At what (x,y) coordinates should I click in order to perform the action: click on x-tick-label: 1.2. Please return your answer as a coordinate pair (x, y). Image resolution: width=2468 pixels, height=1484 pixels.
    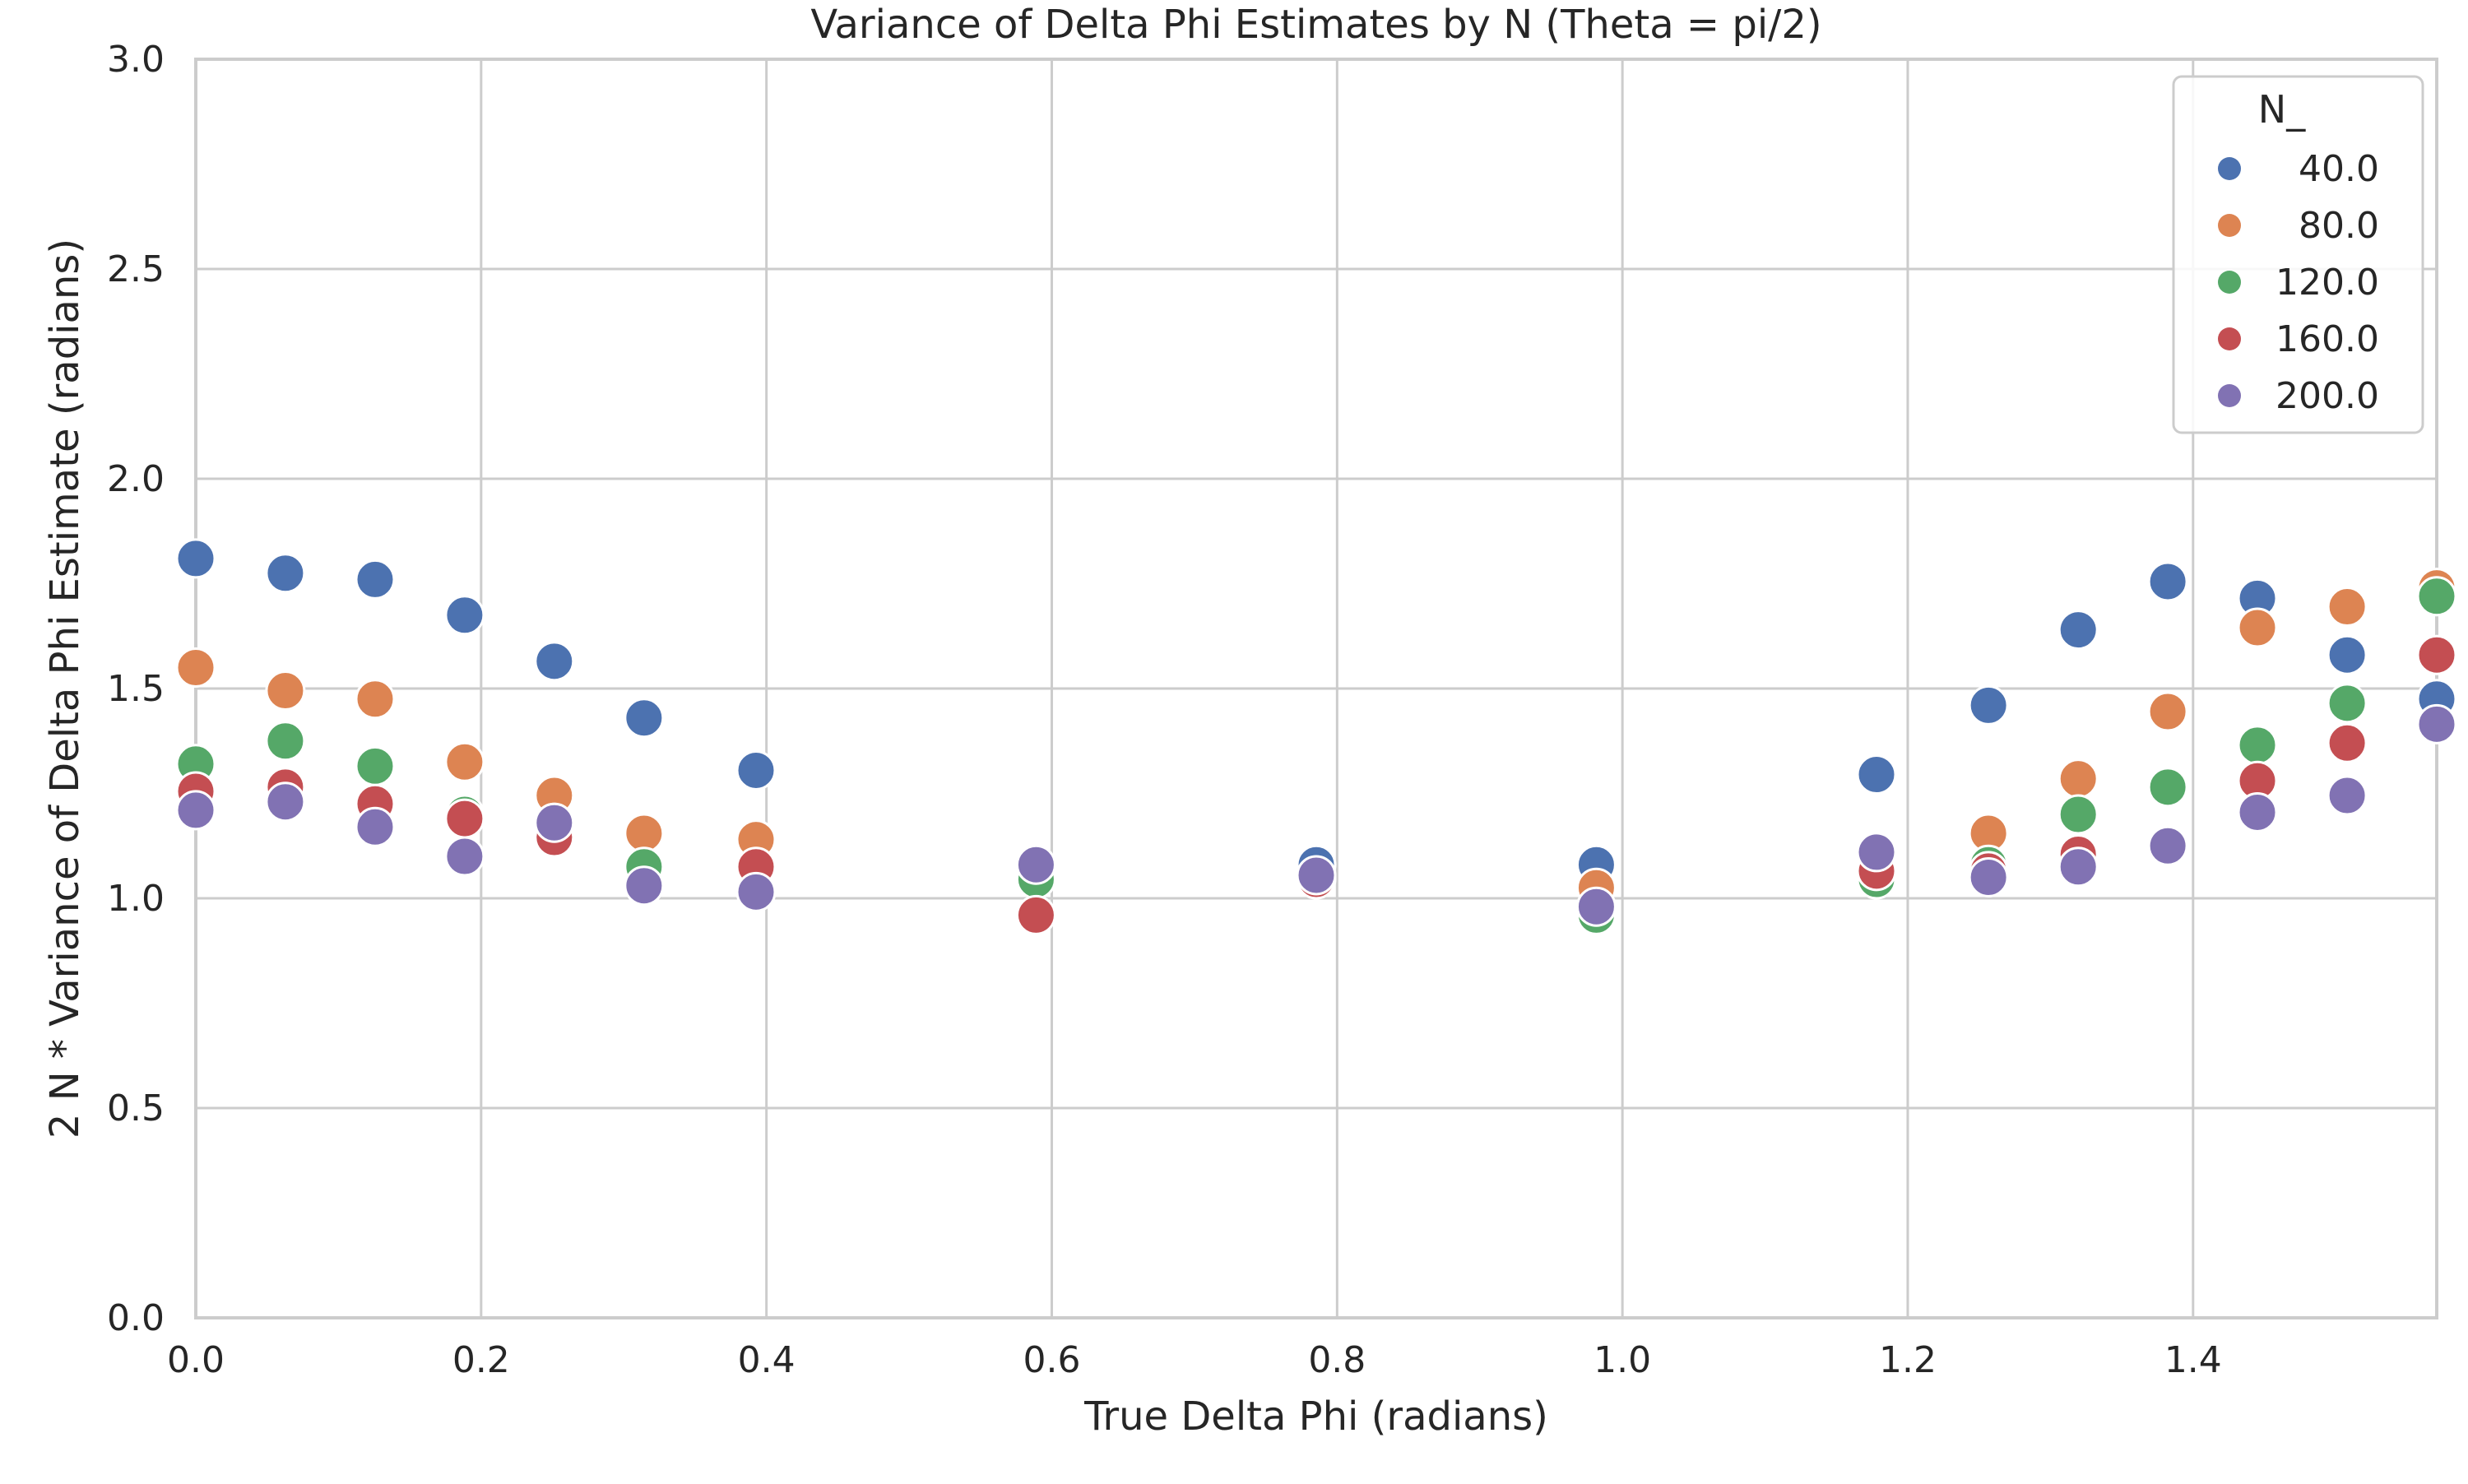
    Looking at the image, I should click on (1908, 1360).